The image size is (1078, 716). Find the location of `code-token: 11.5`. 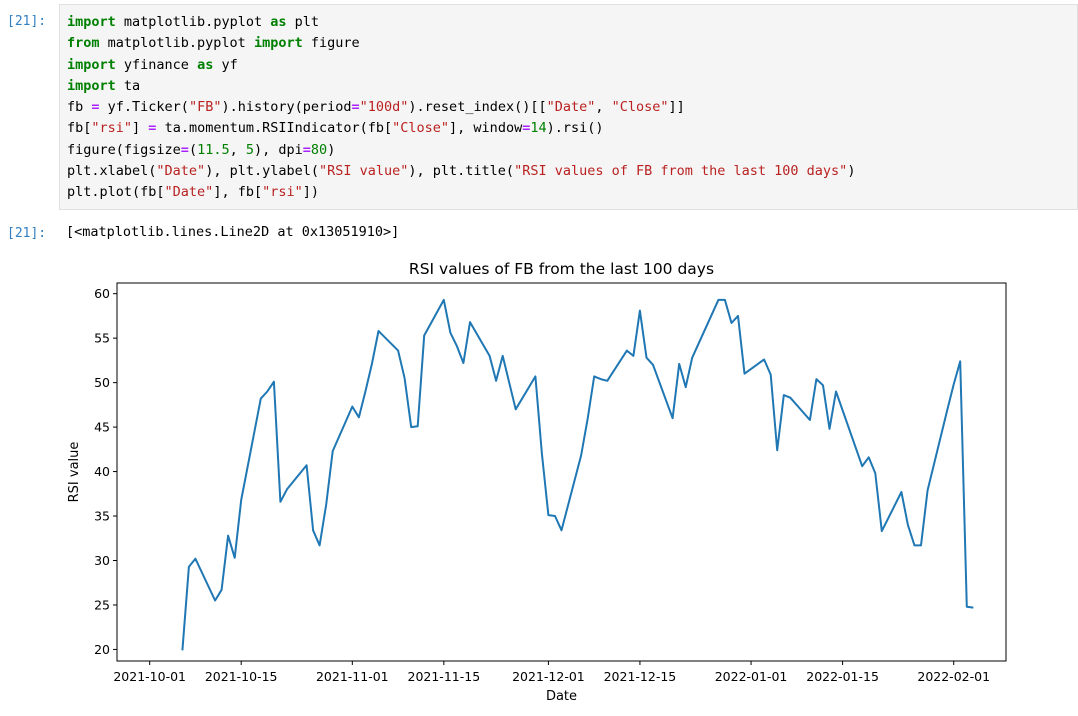

code-token: 11.5 is located at coordinates (213, 149).